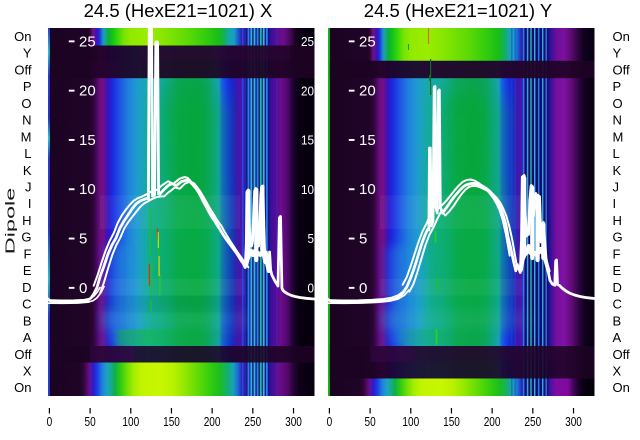 The image size is (640, 440). What do you see at coordinates (458, 10) in the screenshot?
I see `svg-text: 24.5 (HexE21=1021) Y` at bounding box center [458, 10].